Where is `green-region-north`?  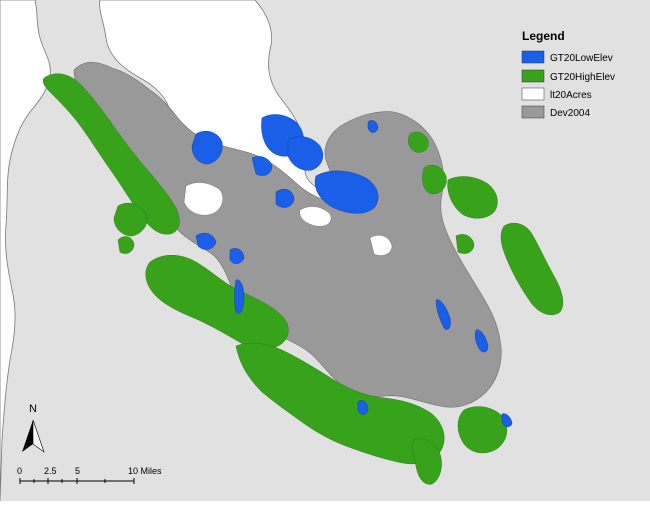
green-region-north is located at coordinates (418, 142).